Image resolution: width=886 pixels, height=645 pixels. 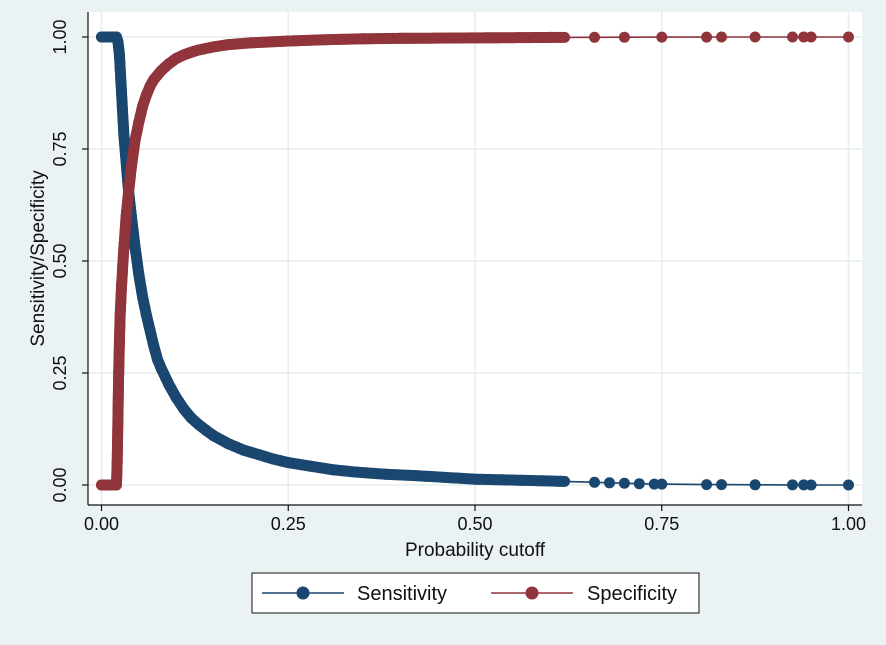 What do you see at coordinates (584, 594) in the screenshot?
I see `legend-item-specificity: Specificity` at bounding box center [584, 594].